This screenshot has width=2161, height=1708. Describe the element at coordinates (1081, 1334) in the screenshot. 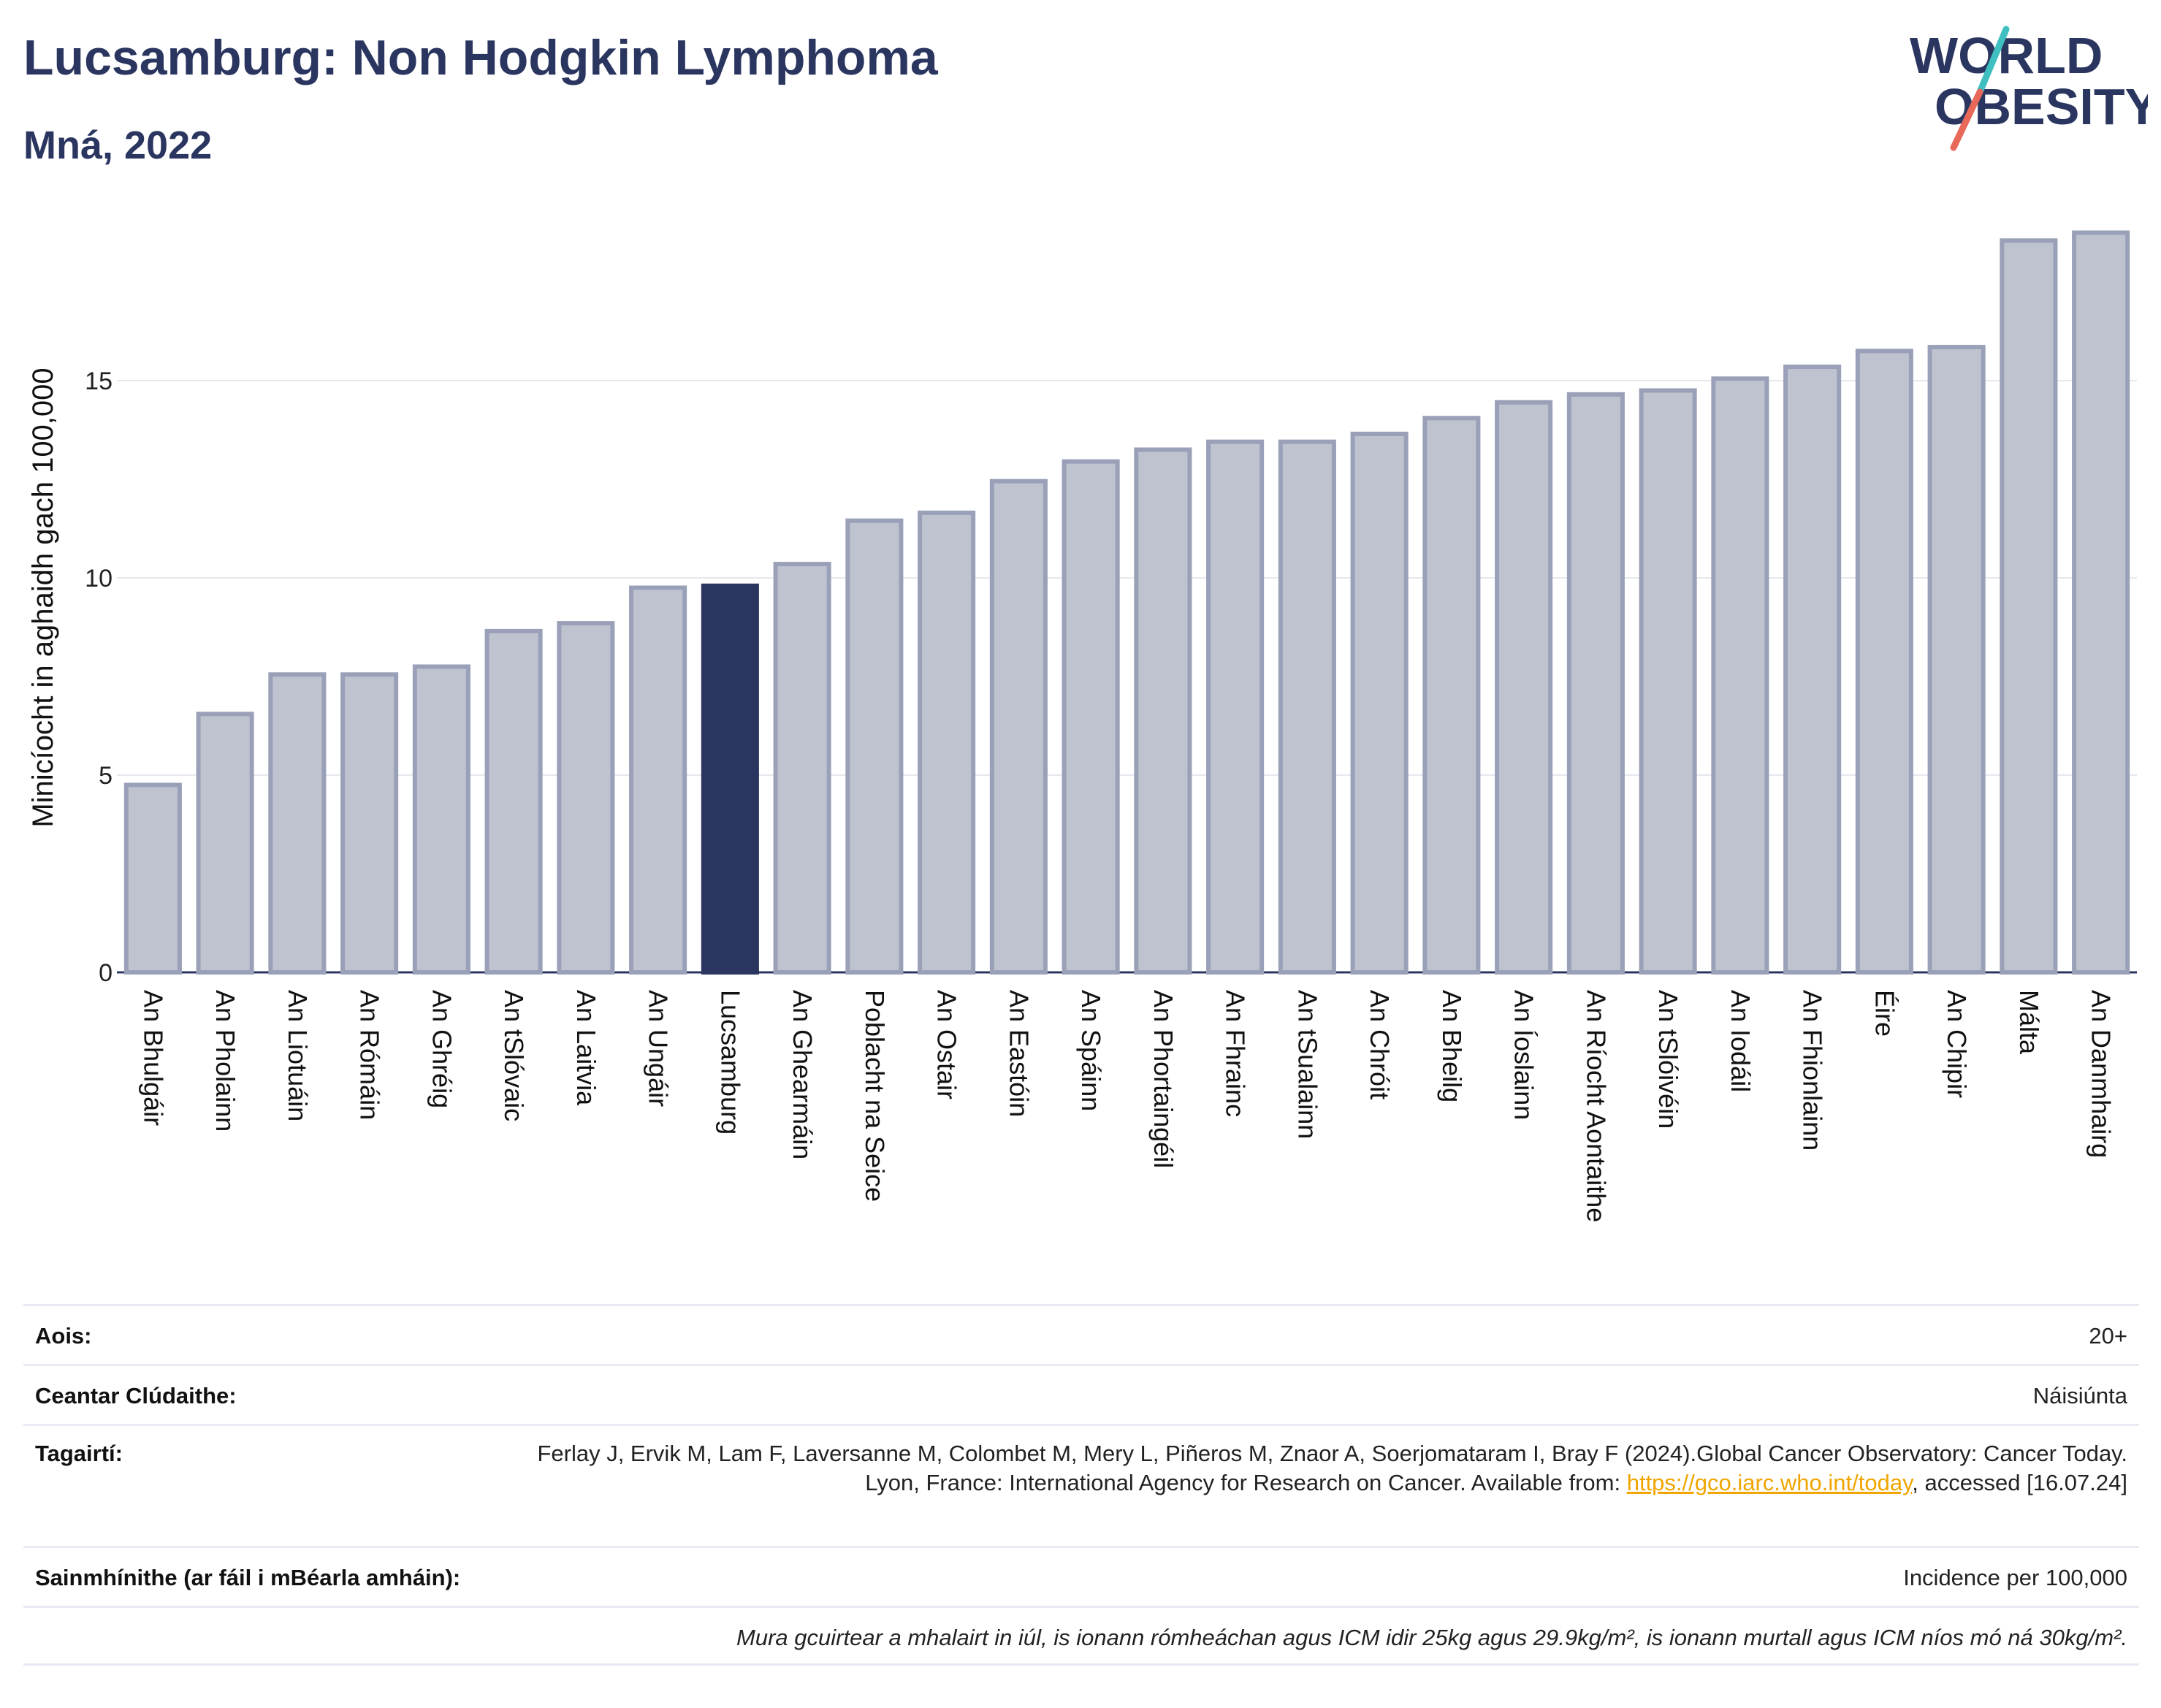

I see `info-row-age: Aois: 20+` at that location.